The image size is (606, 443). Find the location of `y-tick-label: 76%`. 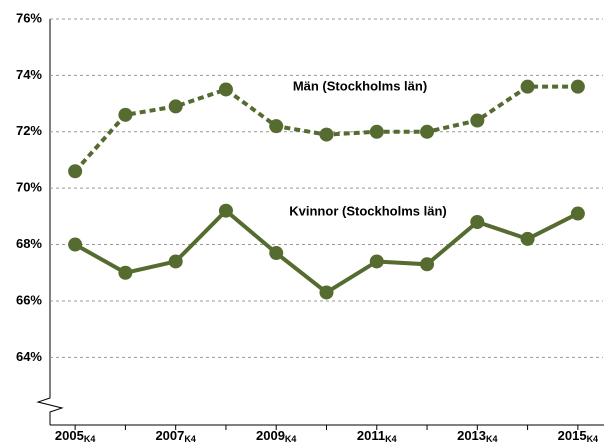

y-tick-label: 76% is located at coordinates (29, 17).